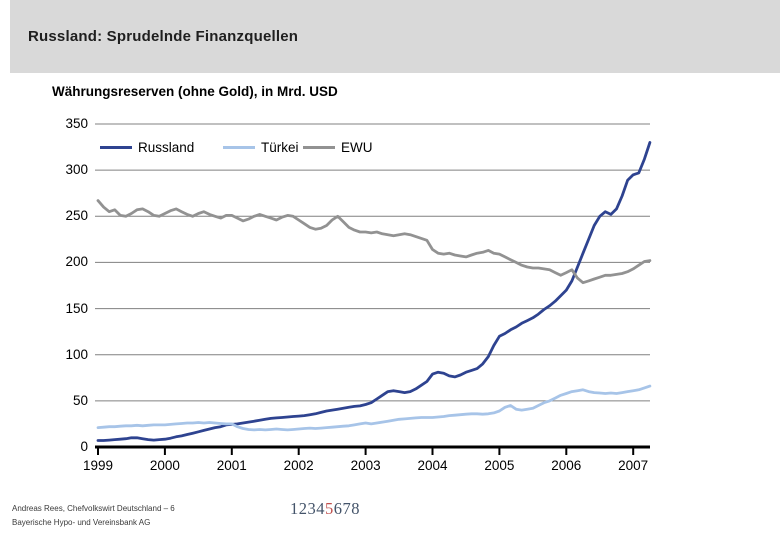  What do you see at coordinates (84, 446) in the screenshot?
I see `y-axis-label: 0` at bounding box center [84, 446].